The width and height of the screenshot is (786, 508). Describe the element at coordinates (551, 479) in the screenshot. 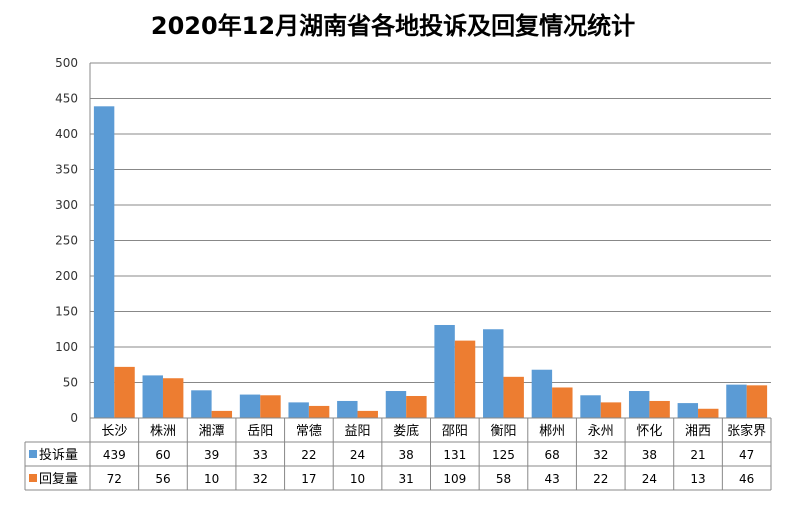

I see `data-table-value: 43` at that location.